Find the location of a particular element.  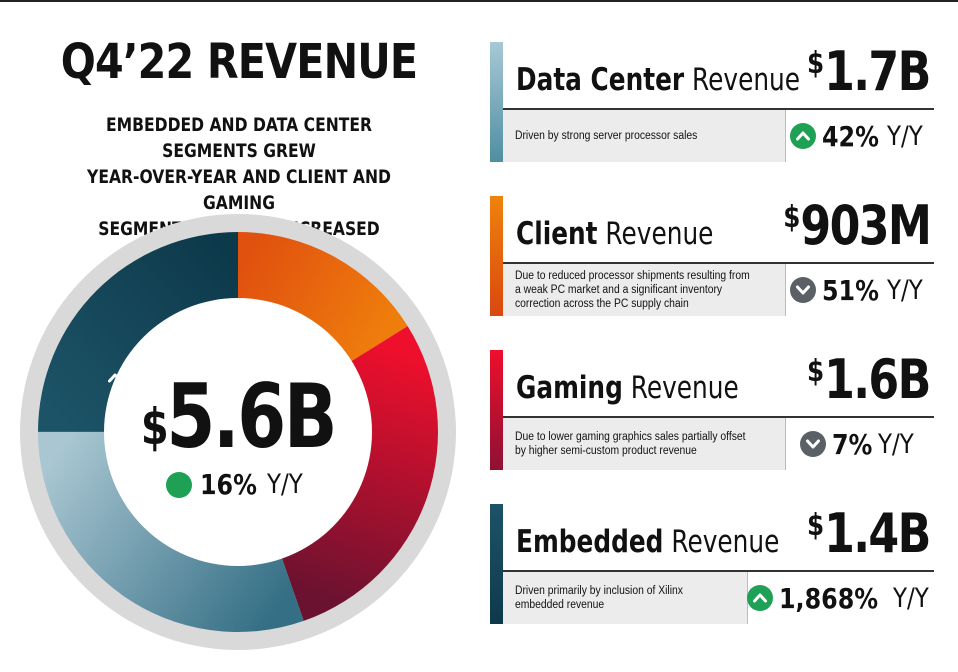

subtitle-line: YEAR-OVER-YEAR AND CLIENT AND GAMING is located at coordinates (239, 190).